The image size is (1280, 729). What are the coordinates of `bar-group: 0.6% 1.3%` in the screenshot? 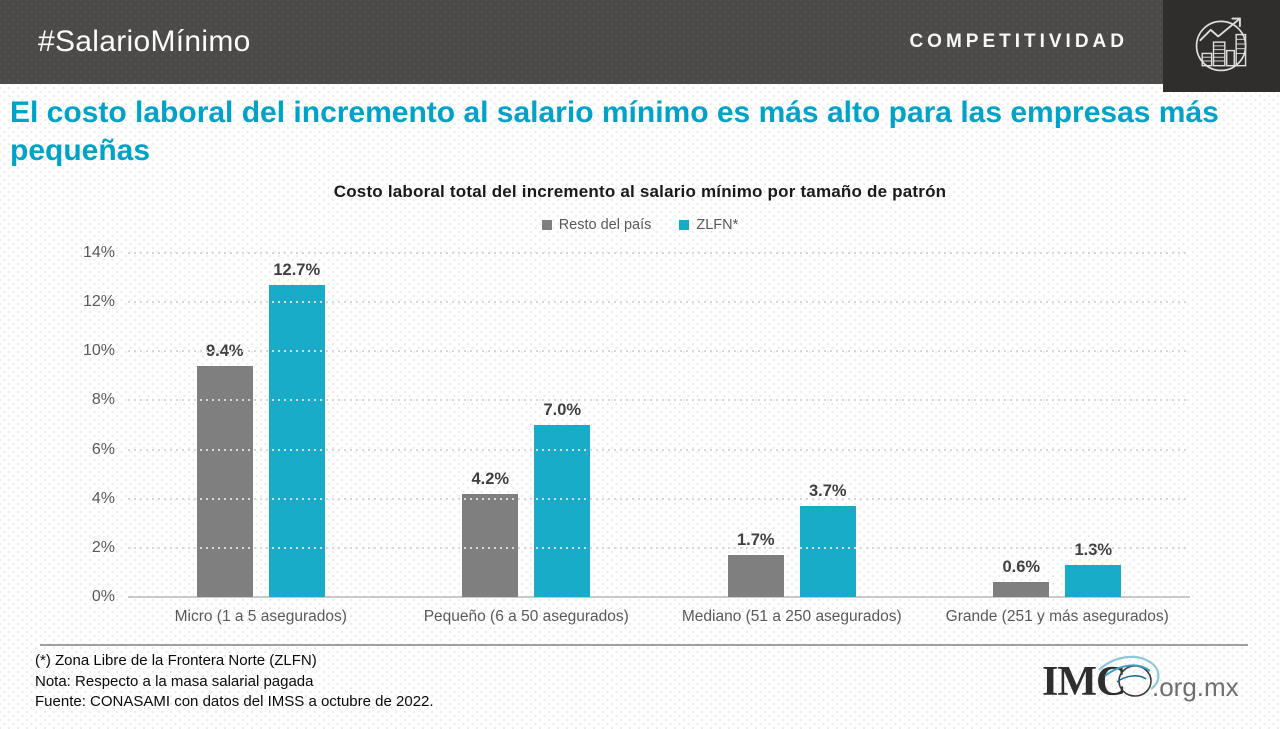 It's located at (1058, 425).